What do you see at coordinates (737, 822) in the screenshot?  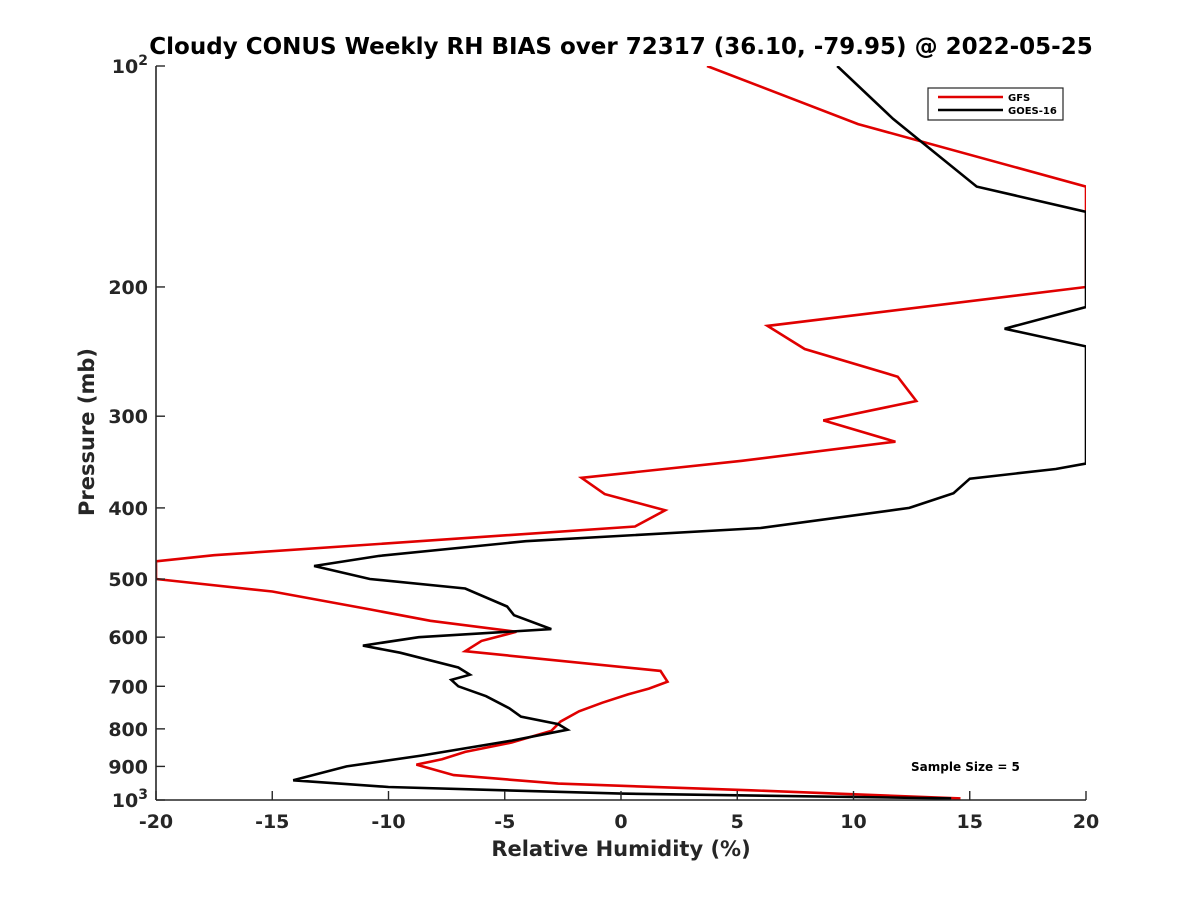 I see `x-tick-label: 5` at bounding box center [737, 822].